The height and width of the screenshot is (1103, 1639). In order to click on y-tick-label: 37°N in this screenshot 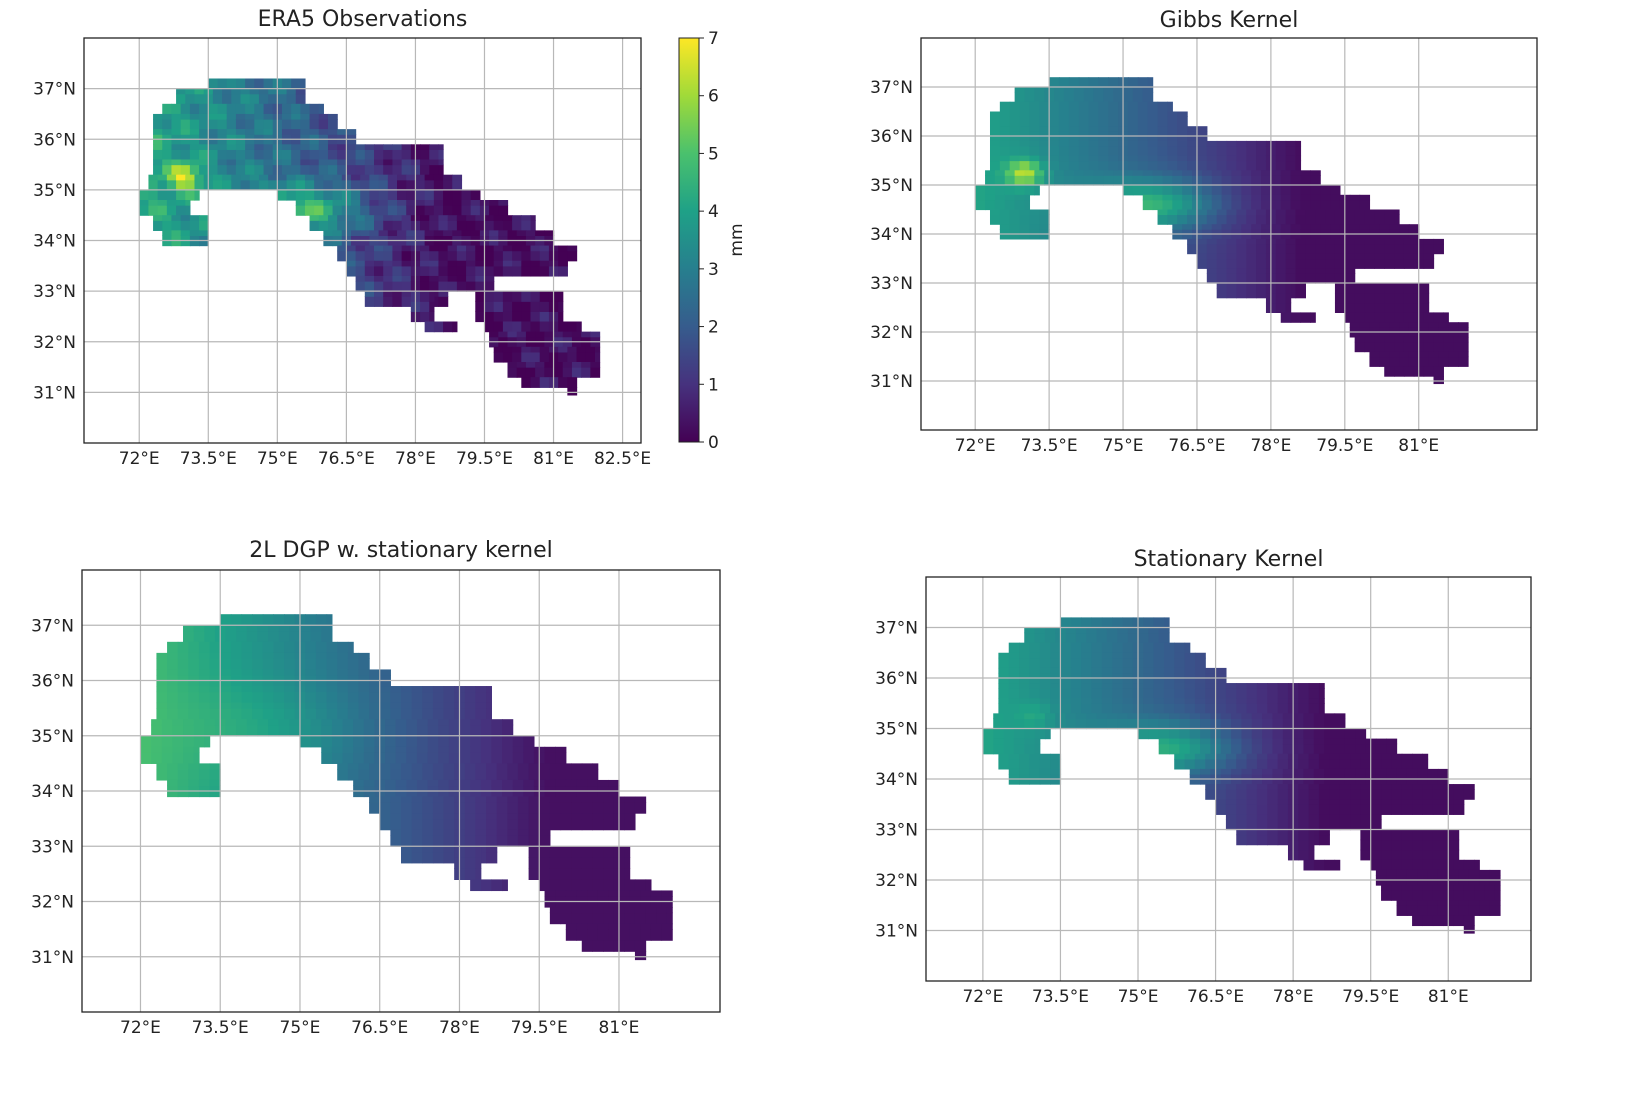, I will do `click(54, 90)`.